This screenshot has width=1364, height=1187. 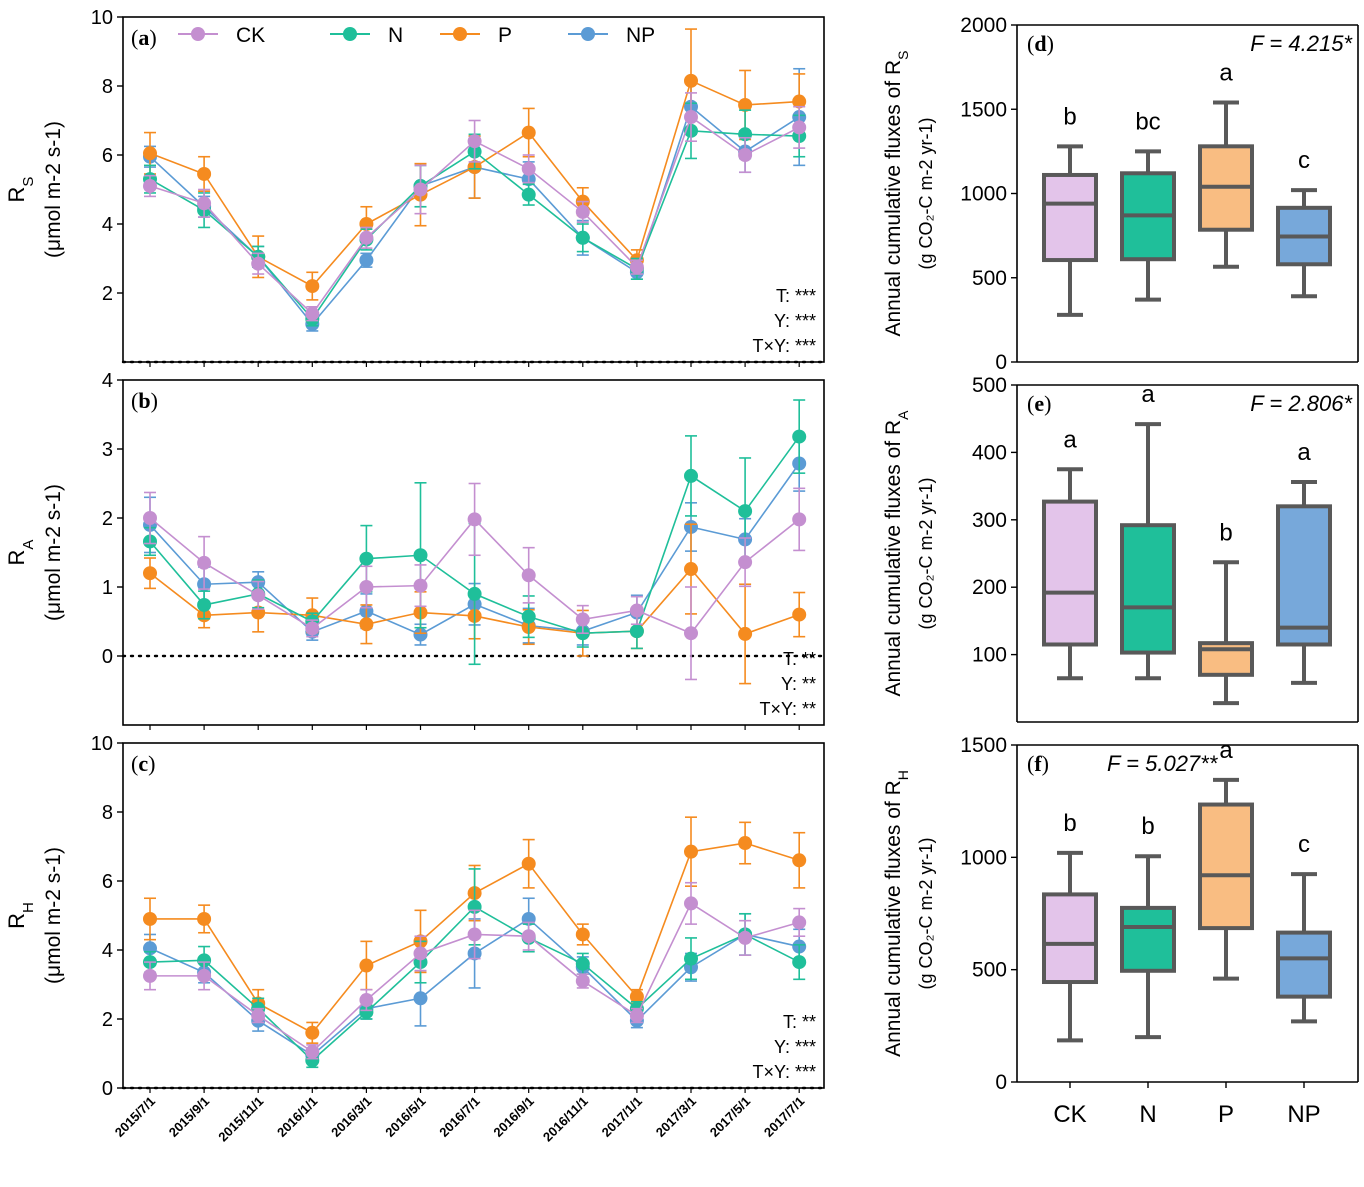 What do you see at coordinates (1303, 1114) in the screenshot?
I see `x-tick-label: NP` at bounding box center [1303, 1114].